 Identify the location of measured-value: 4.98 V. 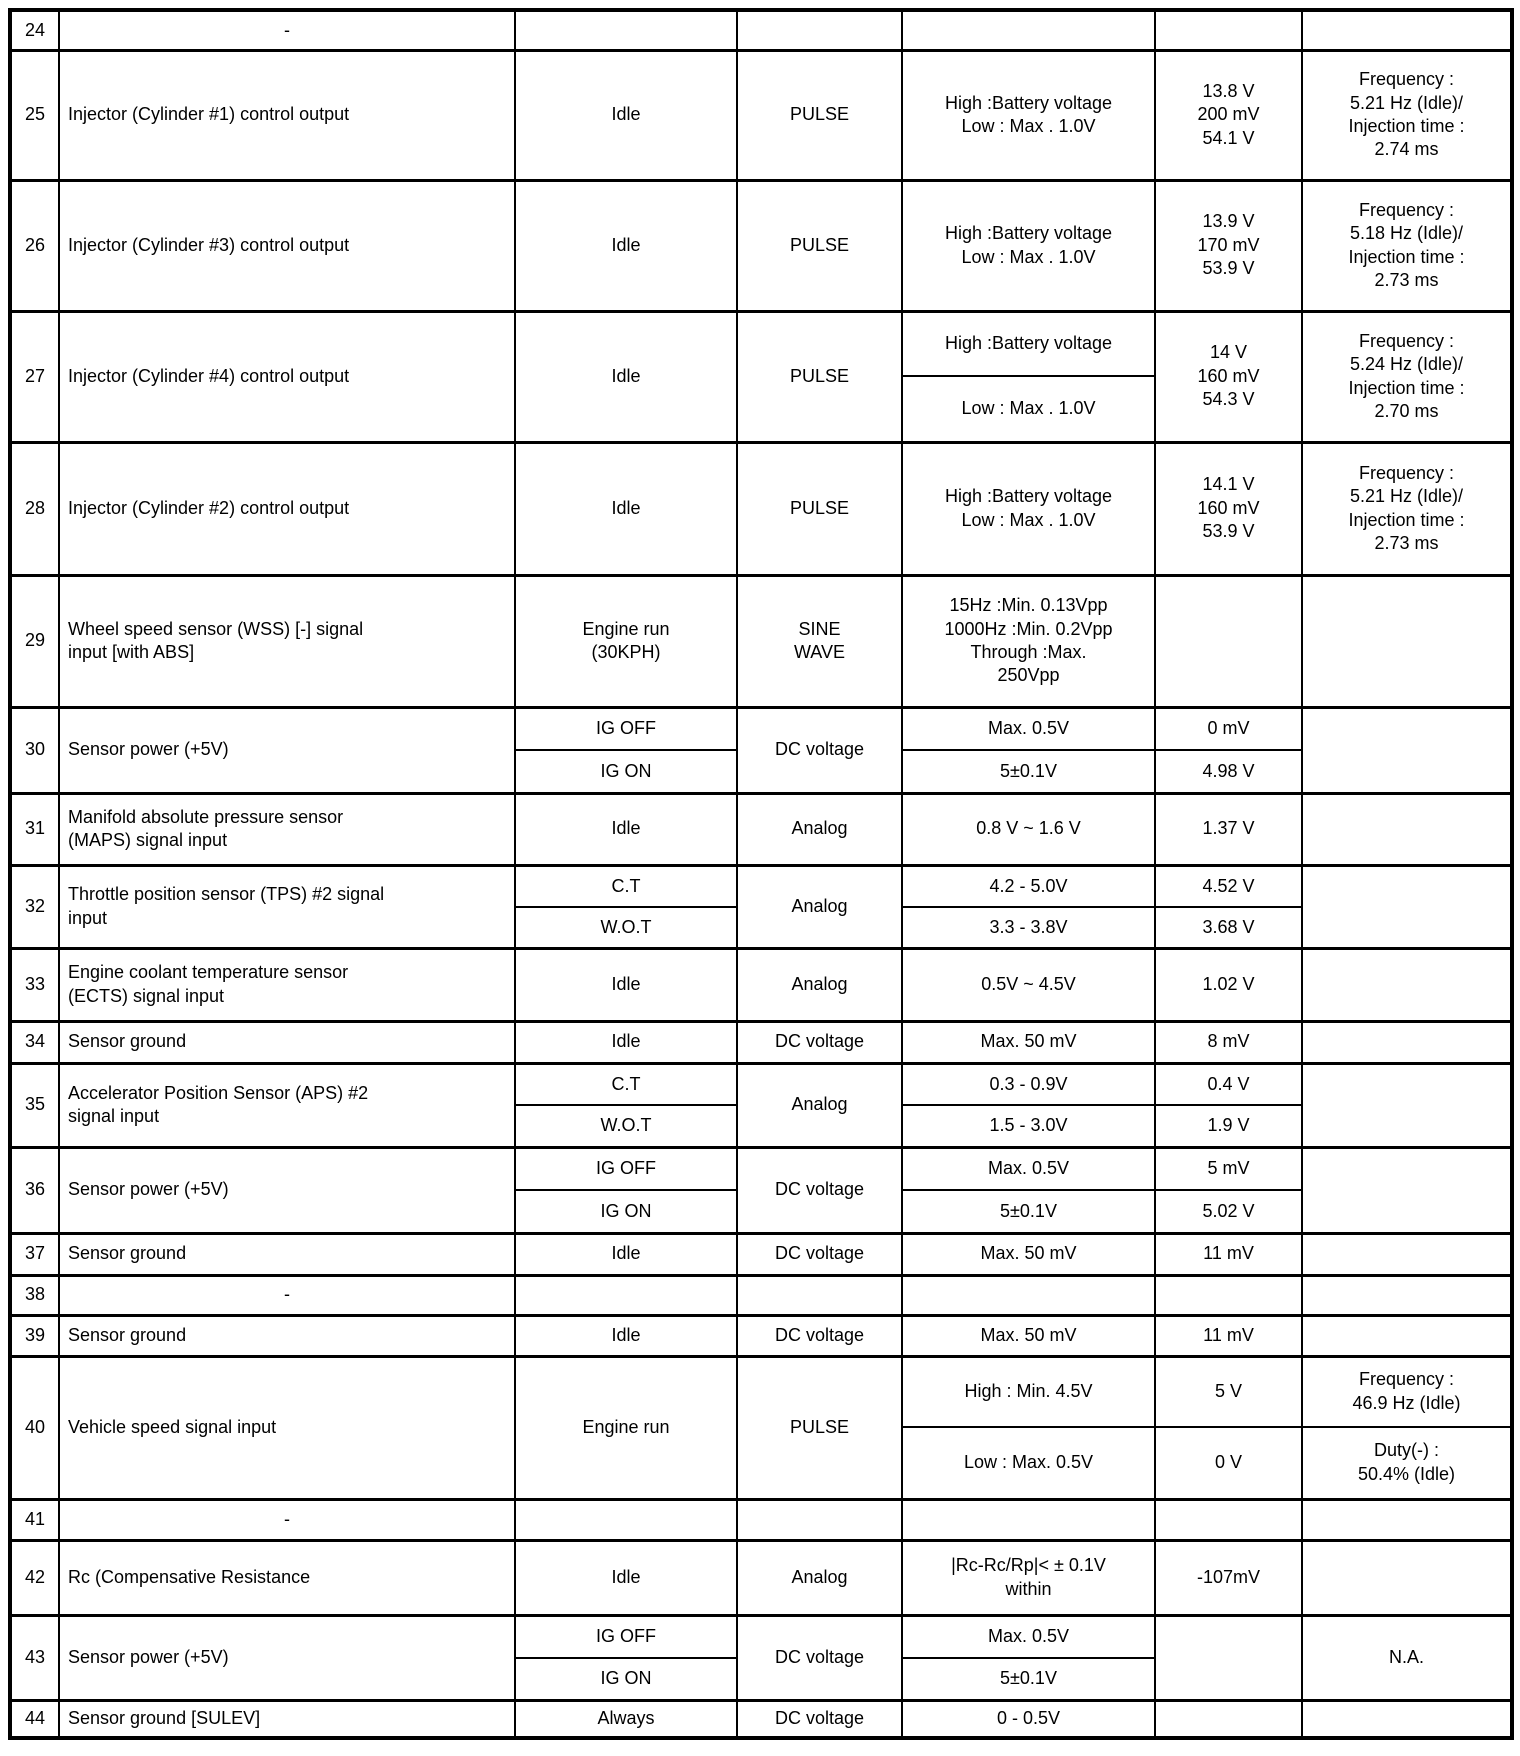
(1228, 771).